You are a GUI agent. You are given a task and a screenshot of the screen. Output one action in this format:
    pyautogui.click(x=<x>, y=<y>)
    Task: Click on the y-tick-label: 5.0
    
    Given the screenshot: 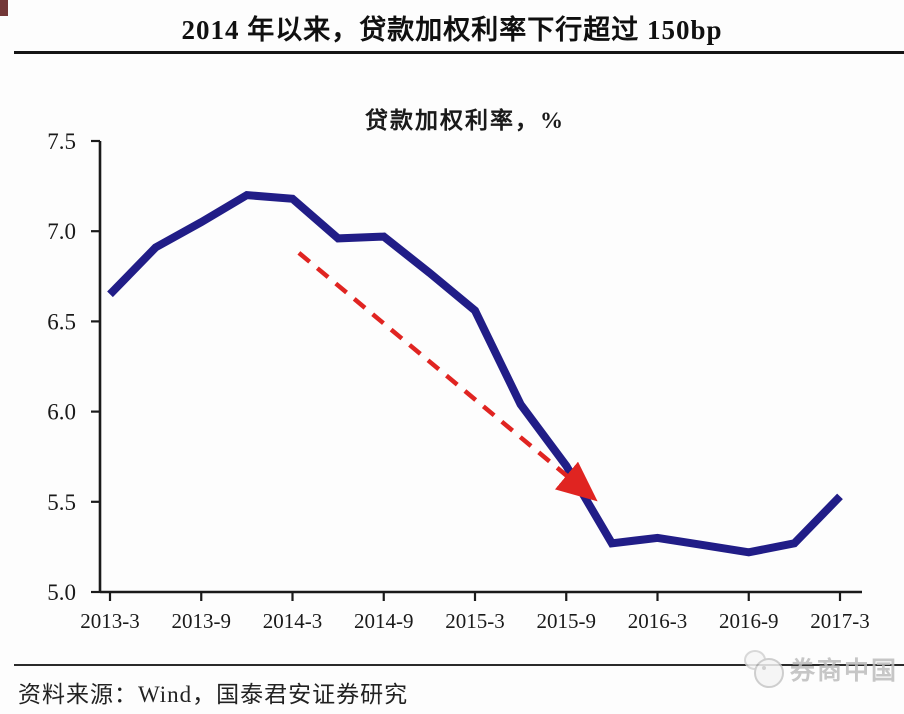 What is the action you would take?
    pyautogui.click(x=61, y=592)
    